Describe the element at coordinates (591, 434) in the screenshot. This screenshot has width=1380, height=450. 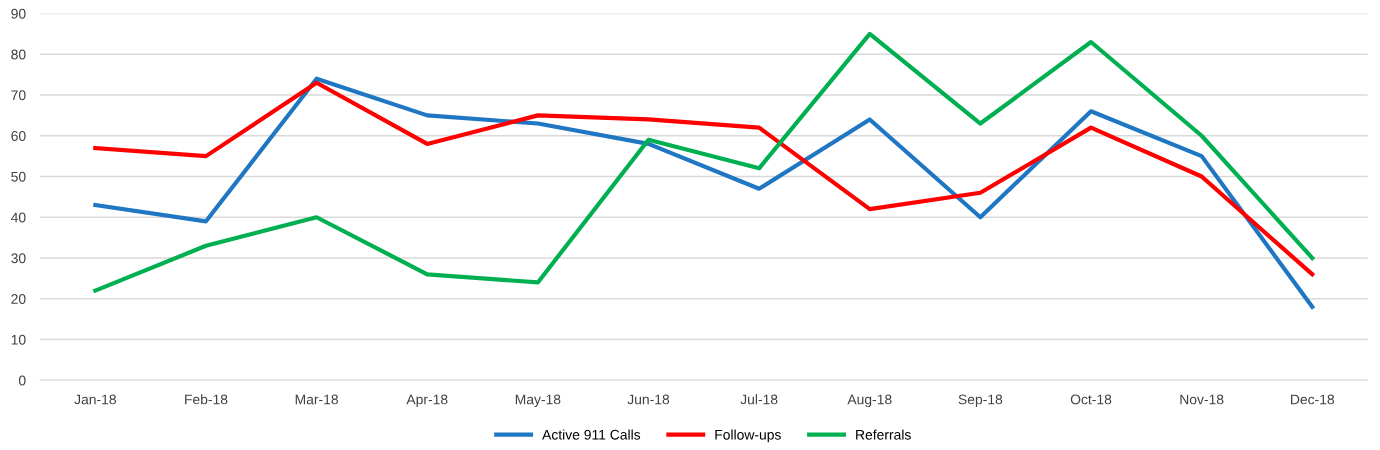
I see `legend-label: Active 911 Calls` at that location.